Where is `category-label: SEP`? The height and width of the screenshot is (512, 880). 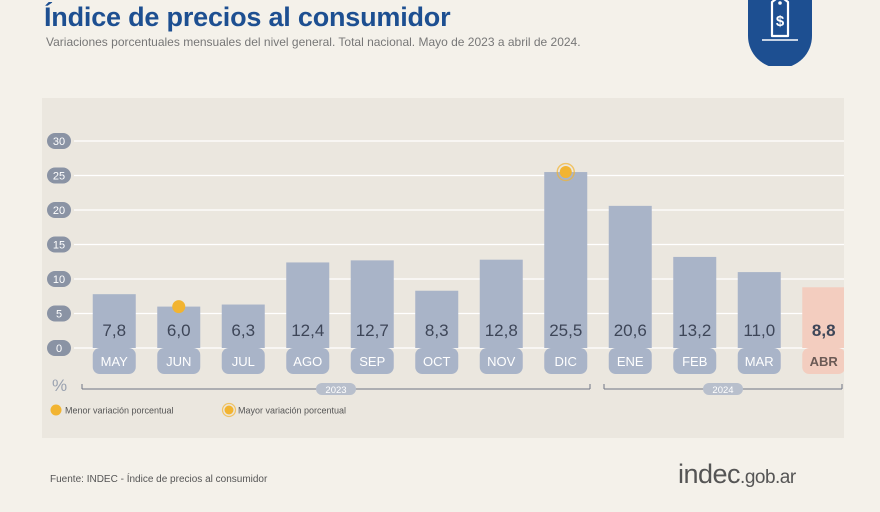
category-label: SEP is located at coordinates (372, 361).